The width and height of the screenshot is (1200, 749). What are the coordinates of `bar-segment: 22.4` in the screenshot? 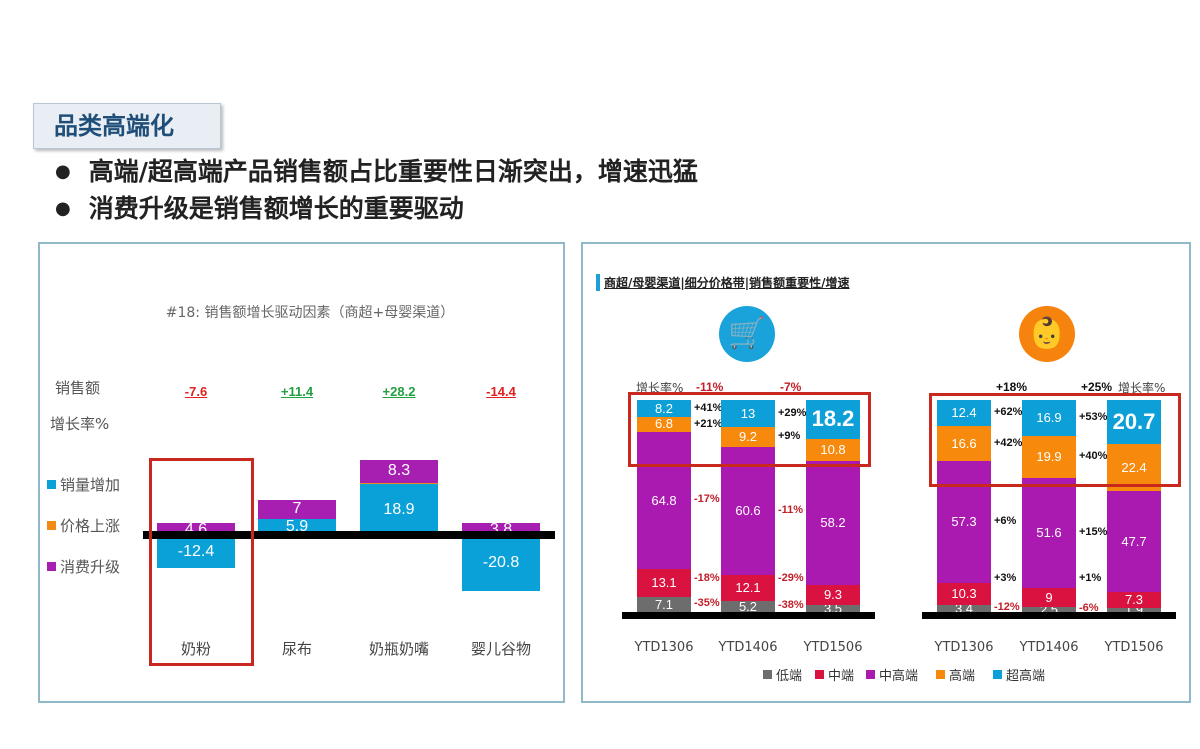 It's located at (1134, 467).